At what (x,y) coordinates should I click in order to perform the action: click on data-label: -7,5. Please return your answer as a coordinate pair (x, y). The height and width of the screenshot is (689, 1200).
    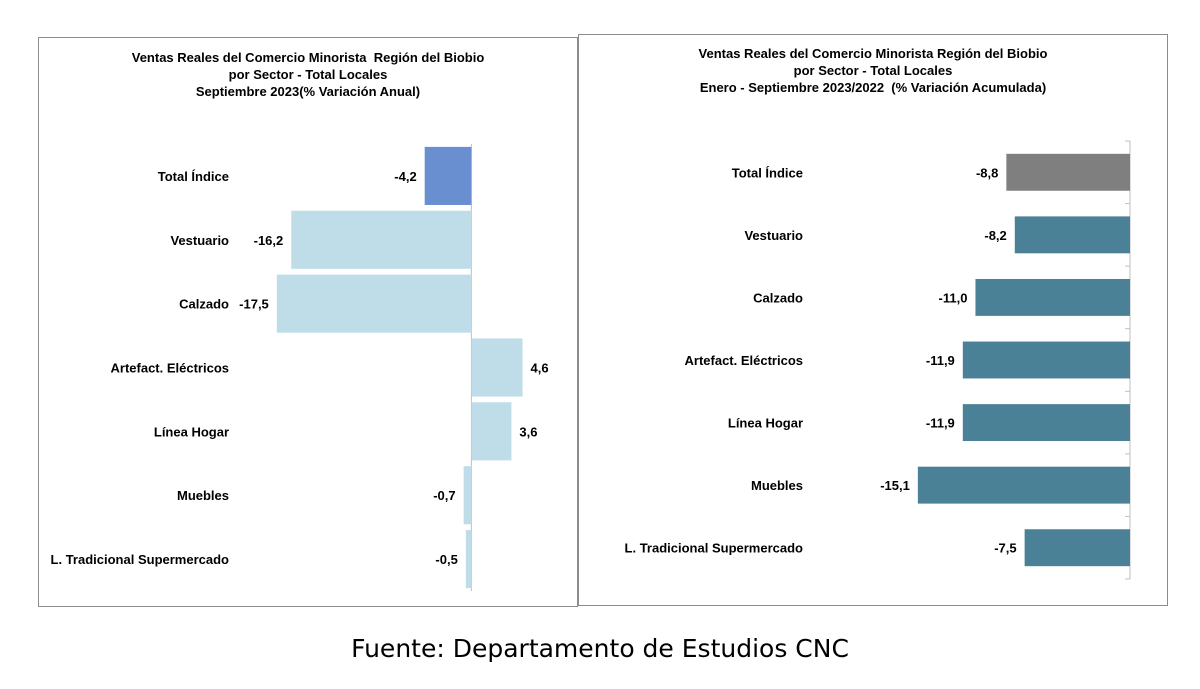
    Looking at the image, I should click on (1005, 548).